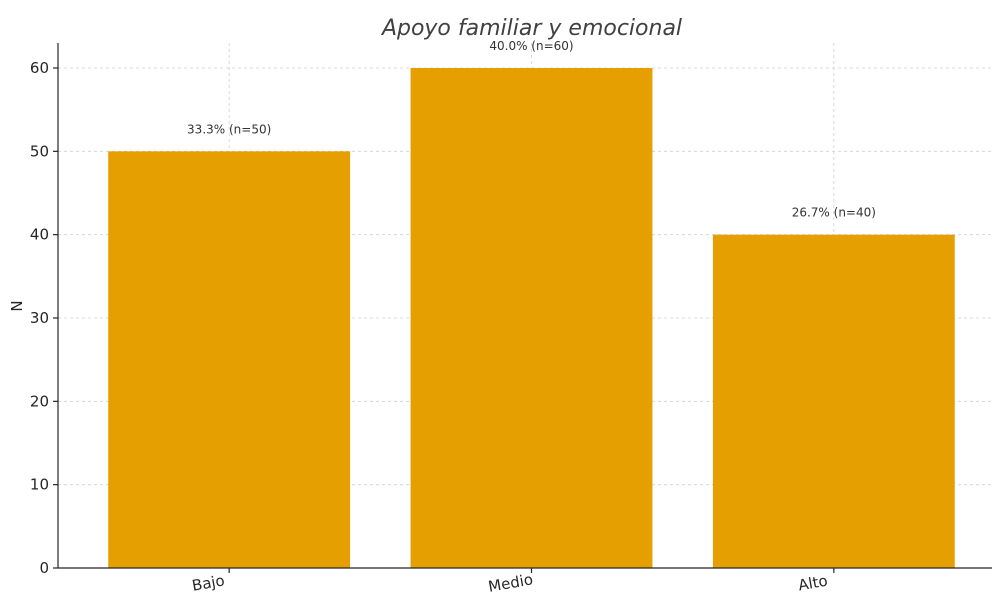 The image size is (992, 596). Describe the element at coordinates (17, 305) in the screenshot. I see `y-axis-label: N` at that location.